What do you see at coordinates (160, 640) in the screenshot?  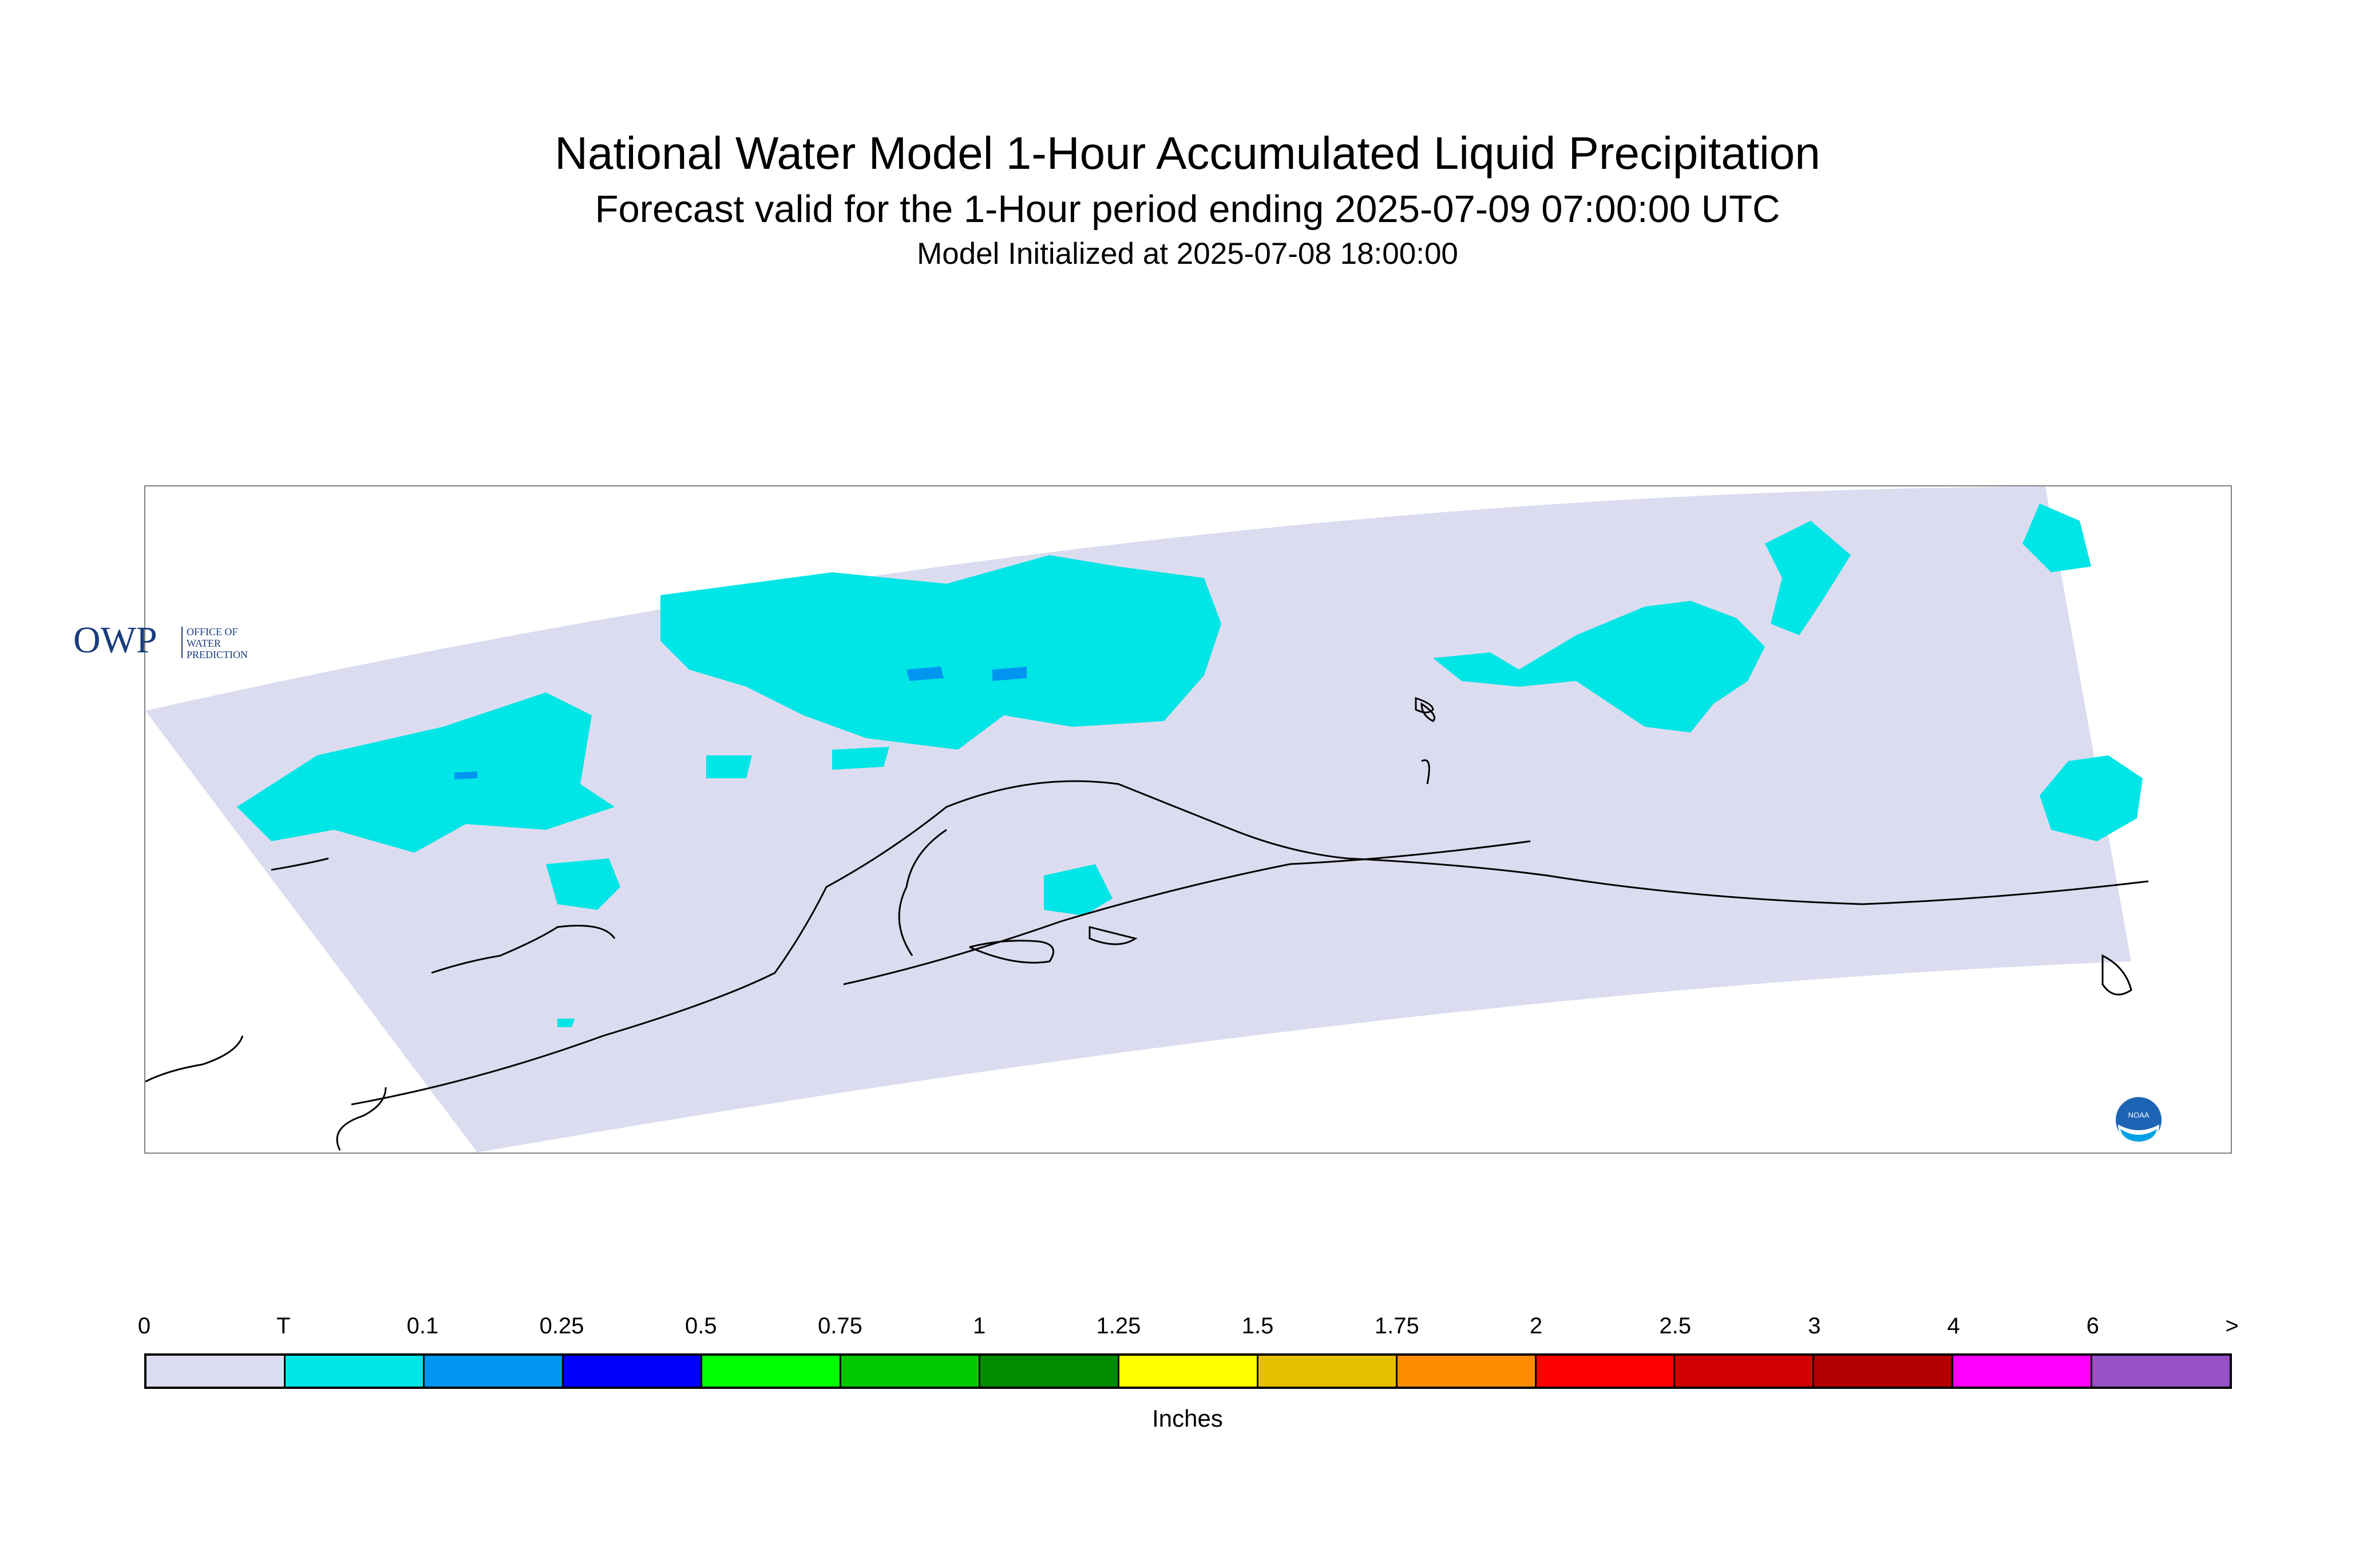 I see `owp-logo: OWP OFFICE OF WATER PREDICTION` at bounding box center [160, 640].